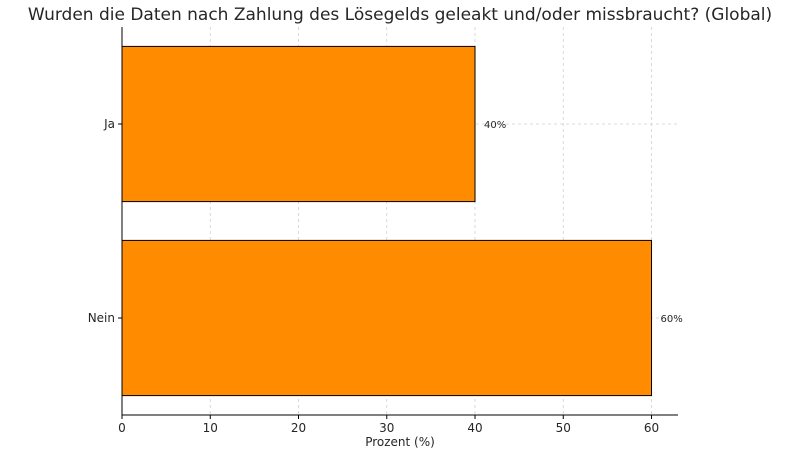 The image size is (800, 461). What do you see at coordinates (495, 125) in the screenshot?
I see `data-label-0: 40%` at bounding box center [495, 125].